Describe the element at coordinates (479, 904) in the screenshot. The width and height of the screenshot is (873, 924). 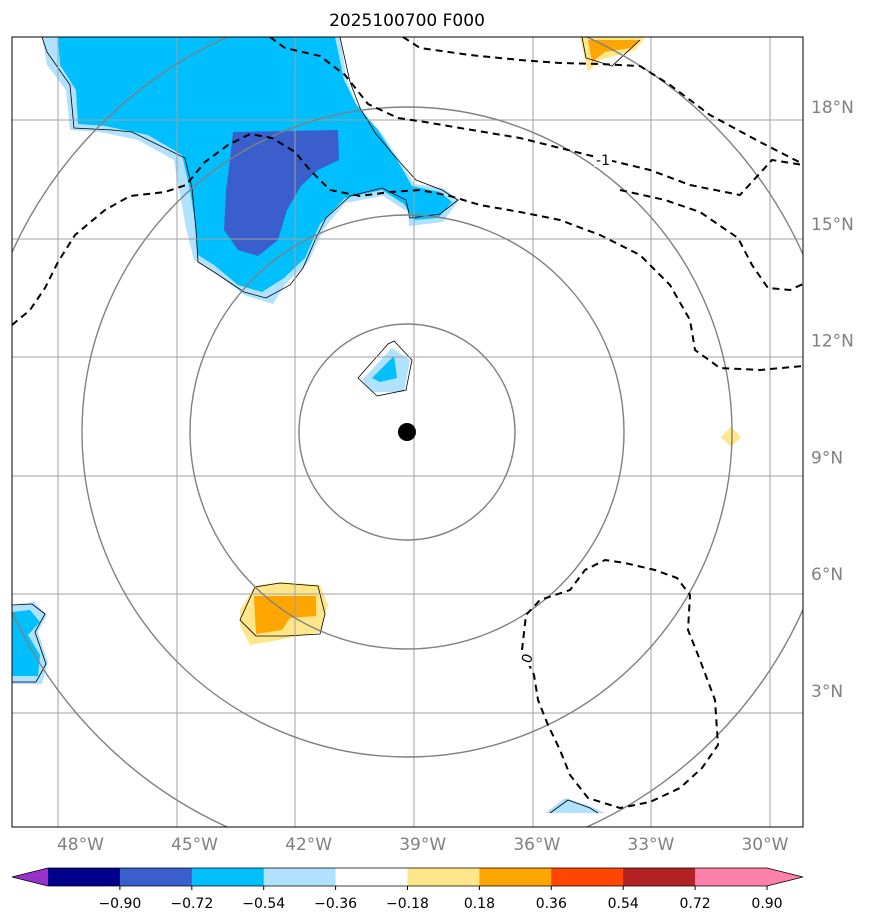
I see `colorbar-tick-label: 0.18` at that location.